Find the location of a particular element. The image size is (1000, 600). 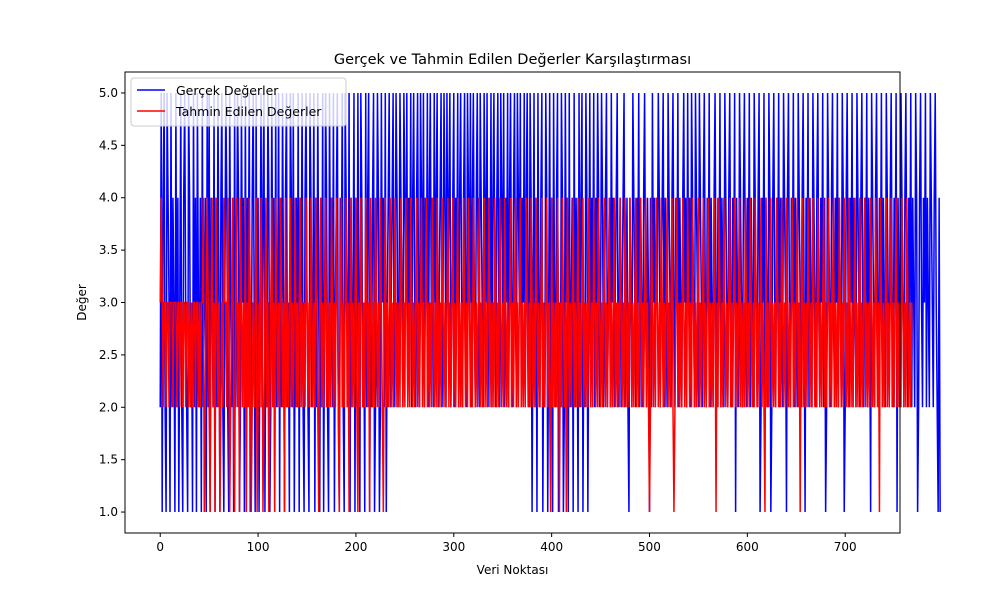

y-tick-label: 3.0 is located at coordinates (108, 303).